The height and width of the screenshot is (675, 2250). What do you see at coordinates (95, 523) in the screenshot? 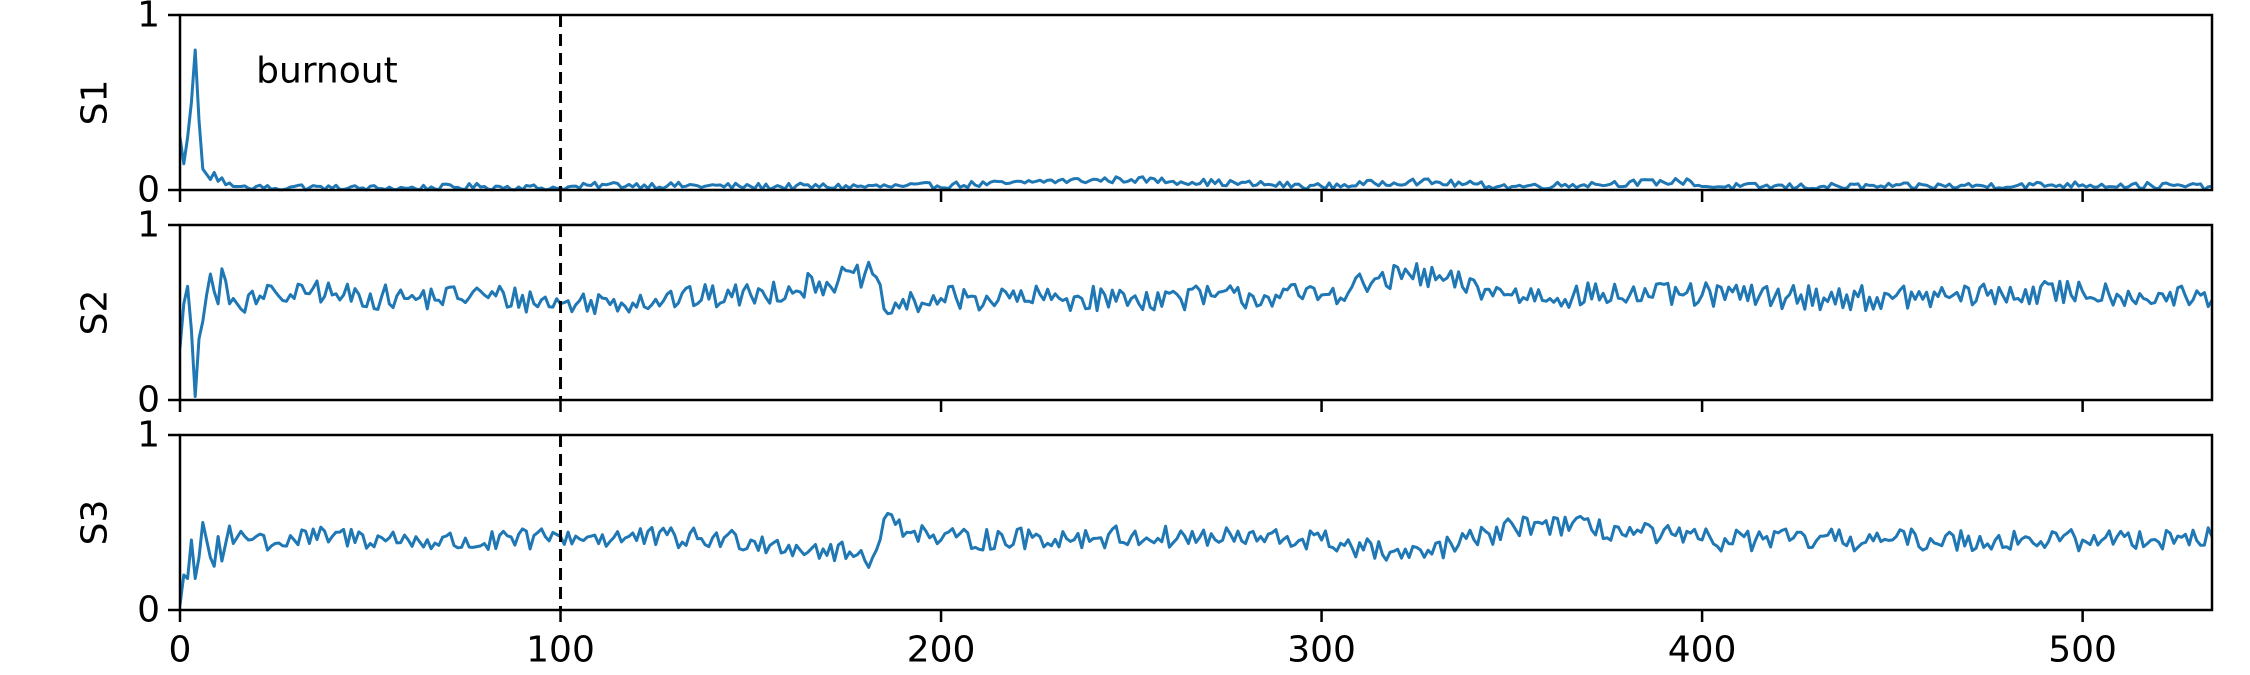
I see `y-axis-title: S3` at bounding box center [95, 523].